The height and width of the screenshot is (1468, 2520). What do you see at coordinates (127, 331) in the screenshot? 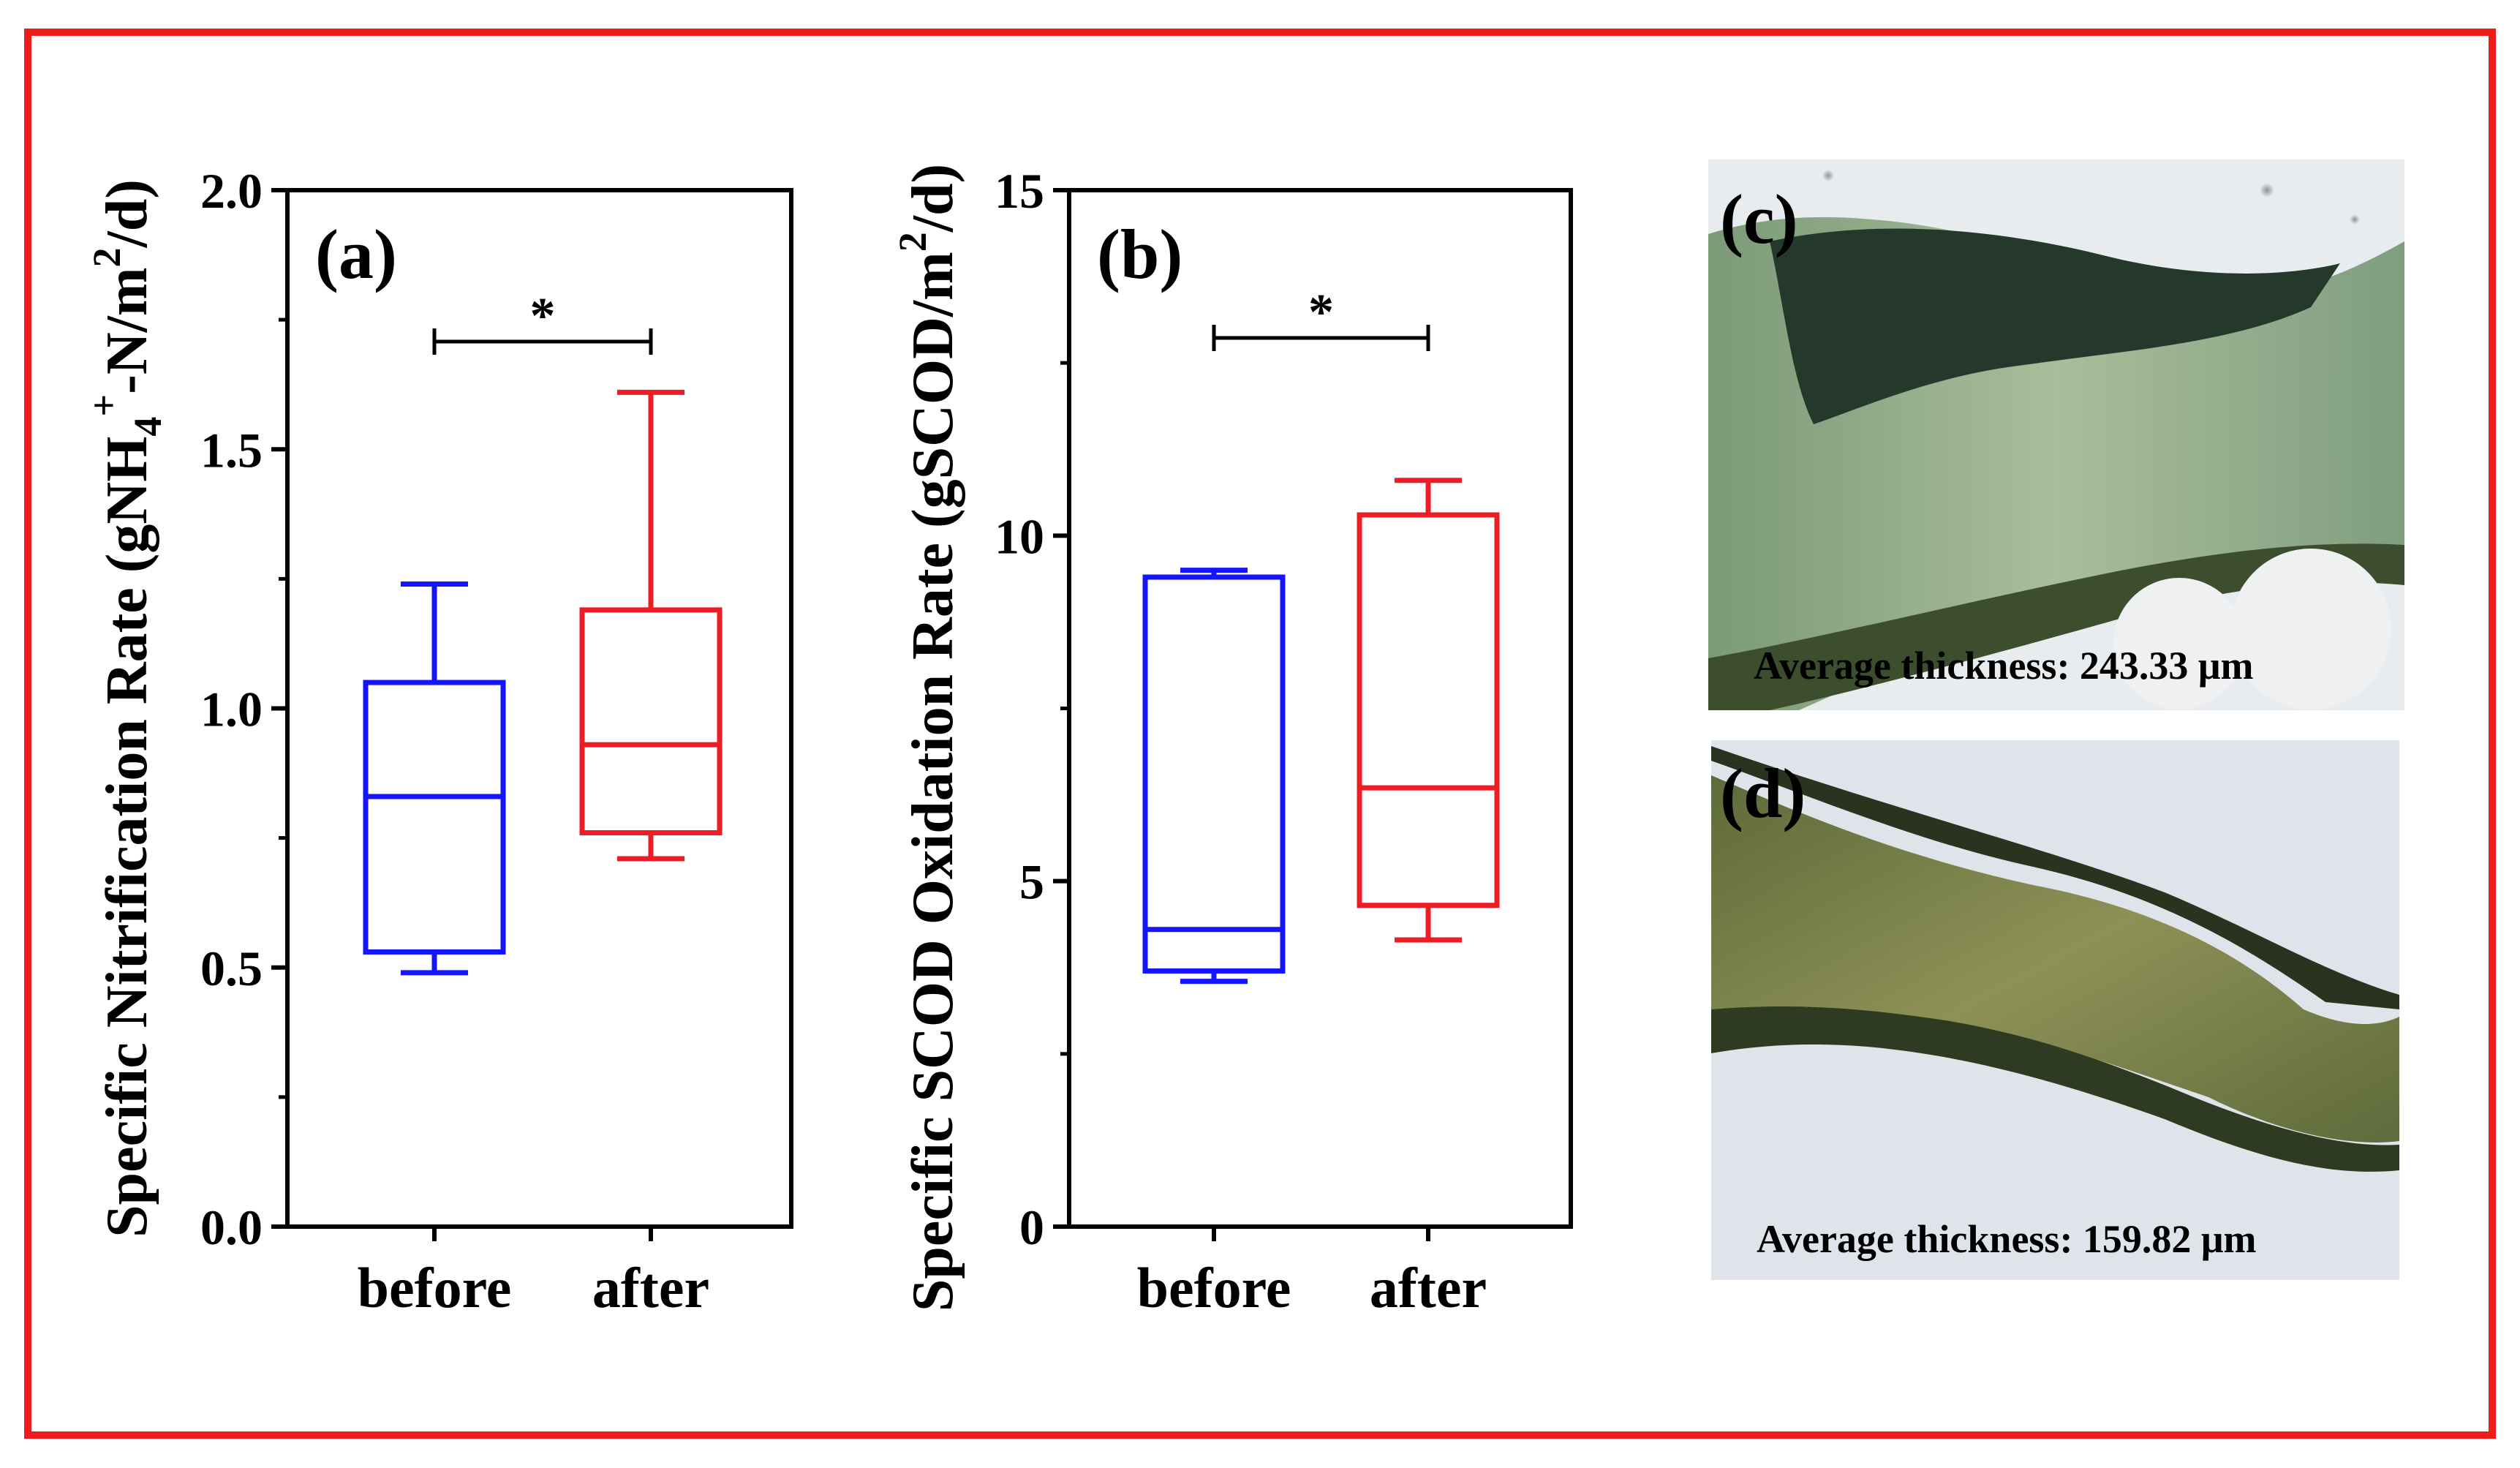
I see `ytitle-mid: -N/m` at bounding box center [127, 331].